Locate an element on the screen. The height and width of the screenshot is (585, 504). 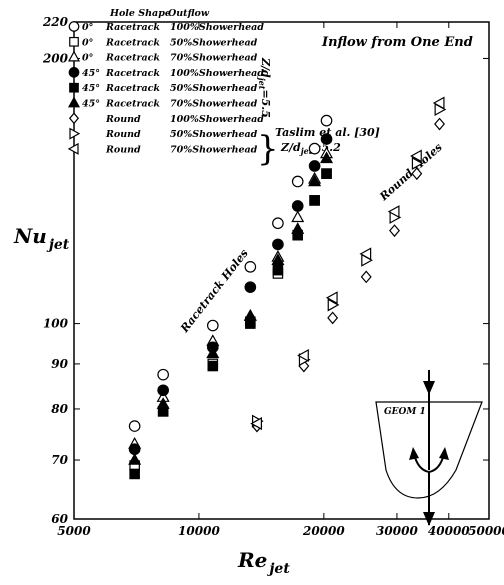
x-tick-label: 50000 is located at coordinates (486, 531).